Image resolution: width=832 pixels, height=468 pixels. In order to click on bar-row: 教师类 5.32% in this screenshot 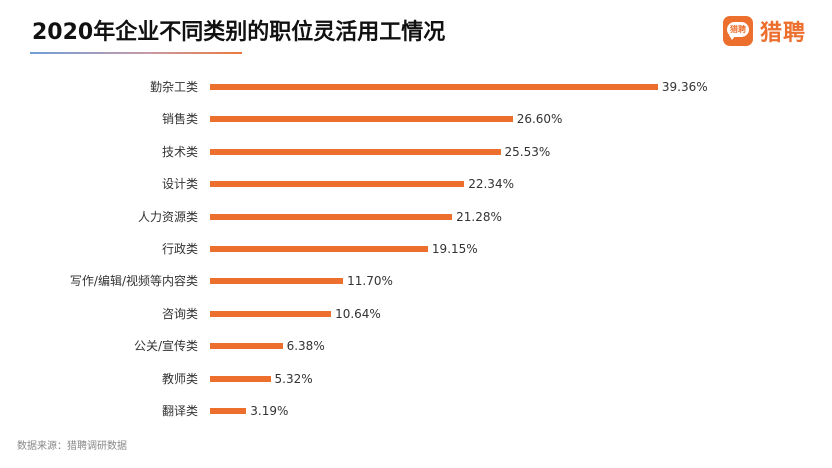, I will do `click(416, 379)`.